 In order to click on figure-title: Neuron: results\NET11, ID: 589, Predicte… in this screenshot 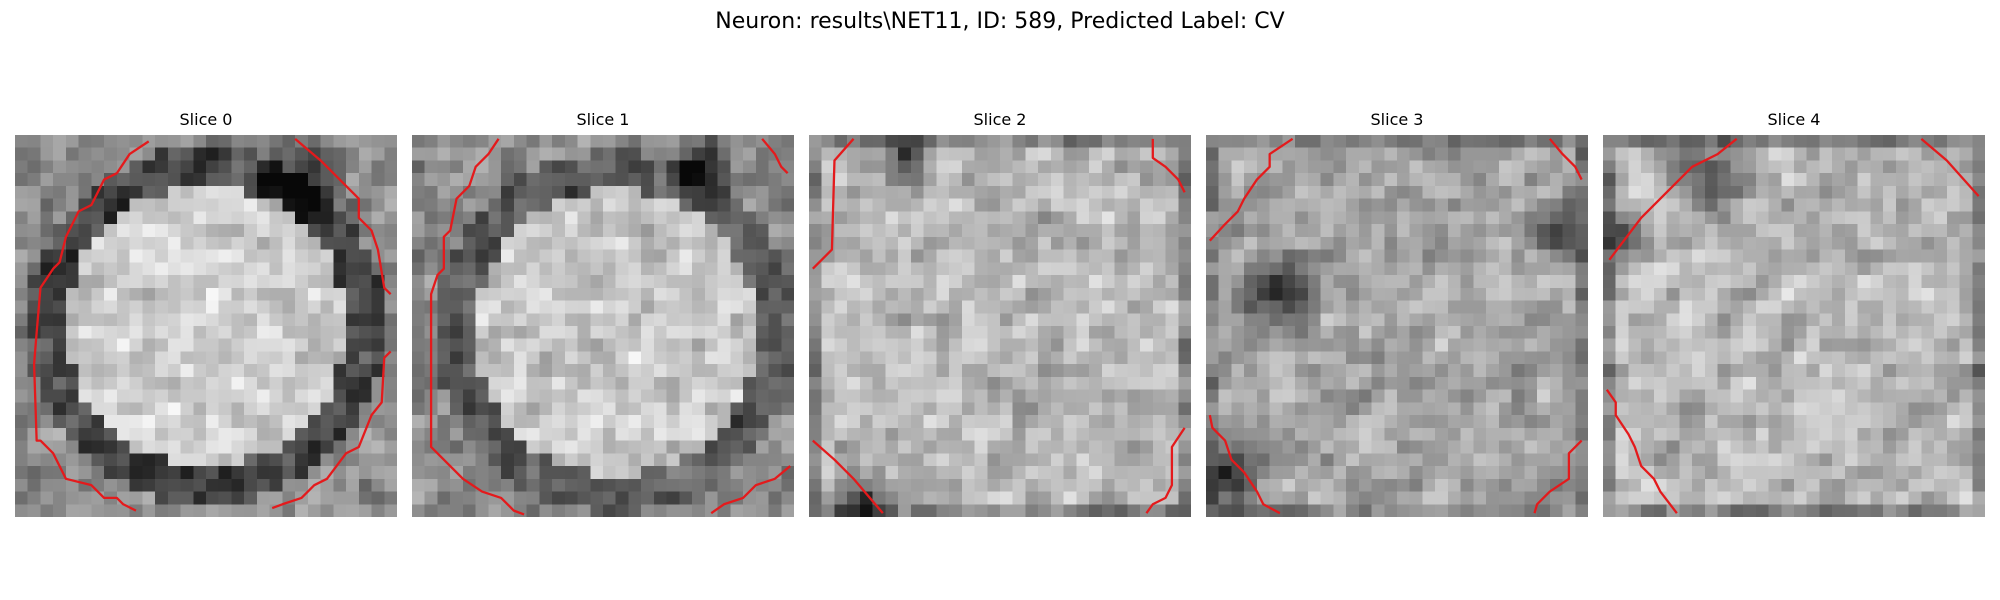, I will do `click(1000, 21)`.